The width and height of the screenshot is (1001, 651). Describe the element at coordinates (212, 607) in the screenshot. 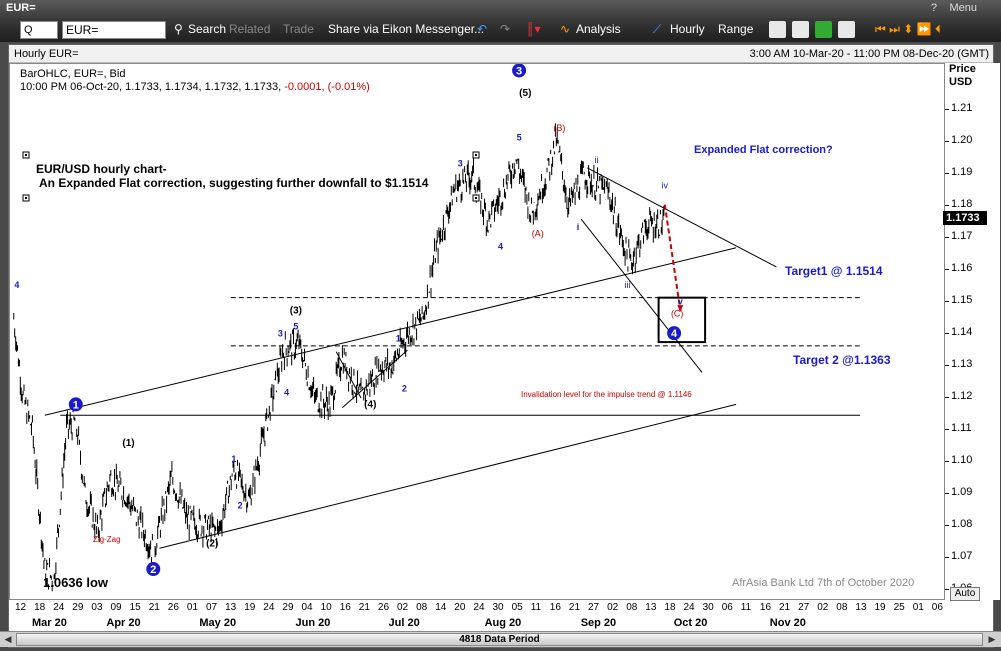

I see `day-tick: 07` at that location.